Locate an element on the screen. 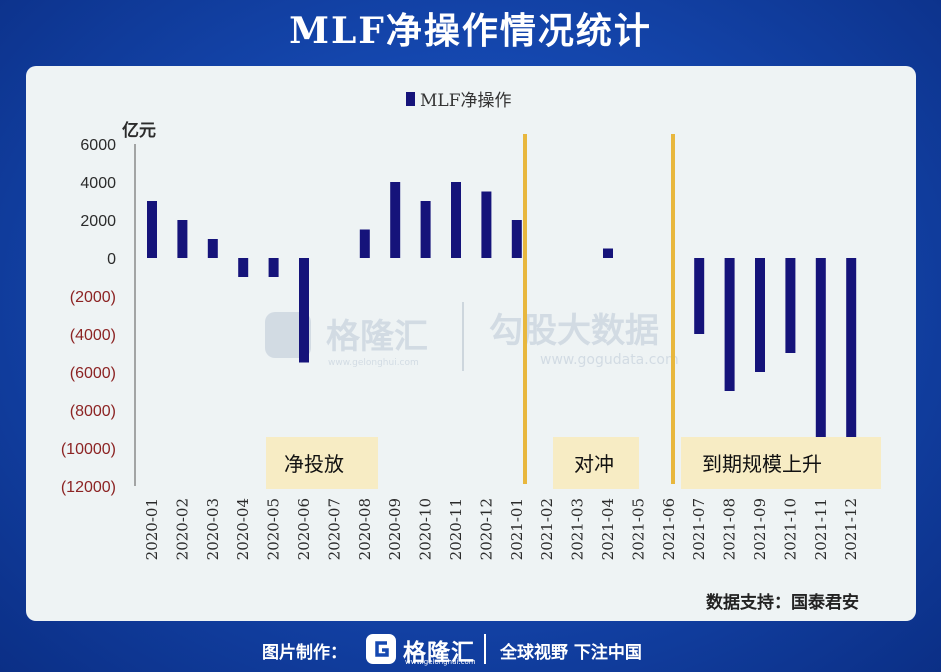  callout-net-injection: 净投放 is located at coordinates (322, 463).